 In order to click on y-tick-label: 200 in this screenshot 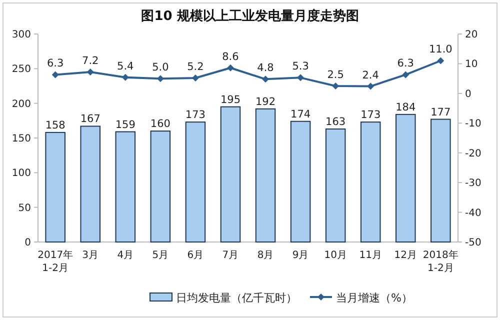, I will do `click(21, 104)`.